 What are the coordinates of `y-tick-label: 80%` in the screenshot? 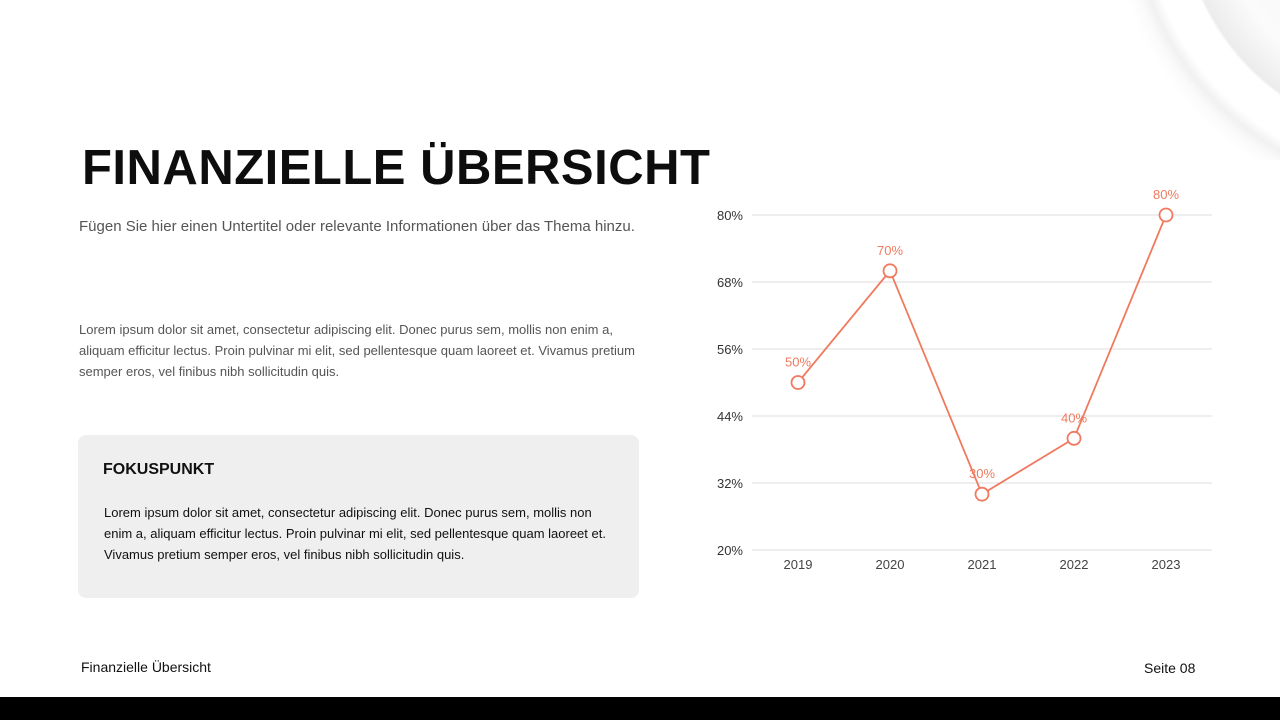 It's located at (730, 215).